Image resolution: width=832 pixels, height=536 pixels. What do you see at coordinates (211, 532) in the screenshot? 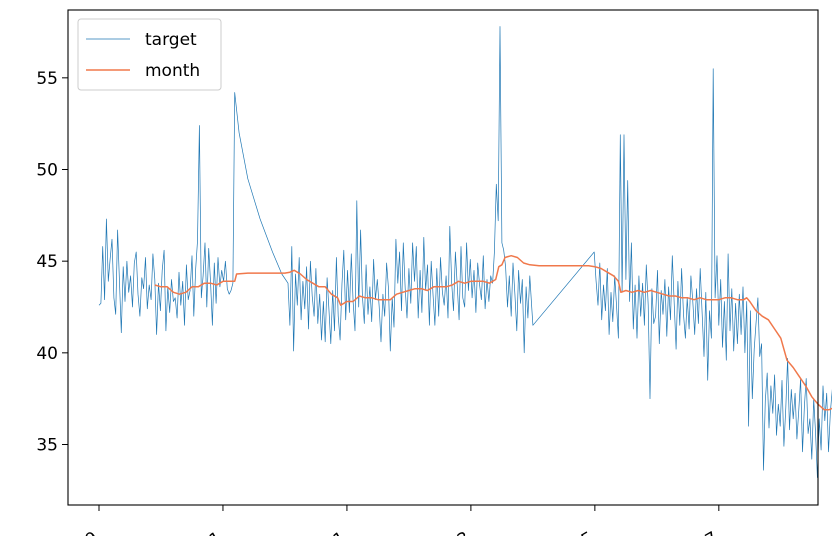
I see `x-tick-label: 11` at bounding box center [211, 532].